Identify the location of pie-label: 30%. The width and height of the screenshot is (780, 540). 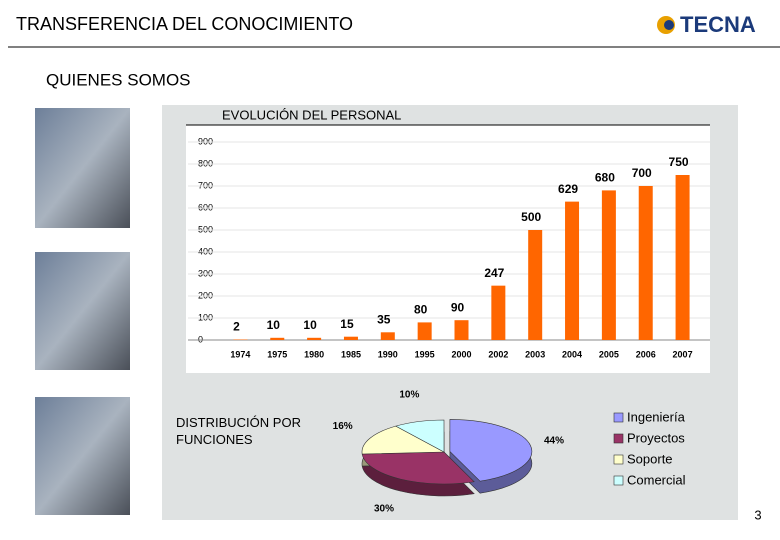
(384, 508).